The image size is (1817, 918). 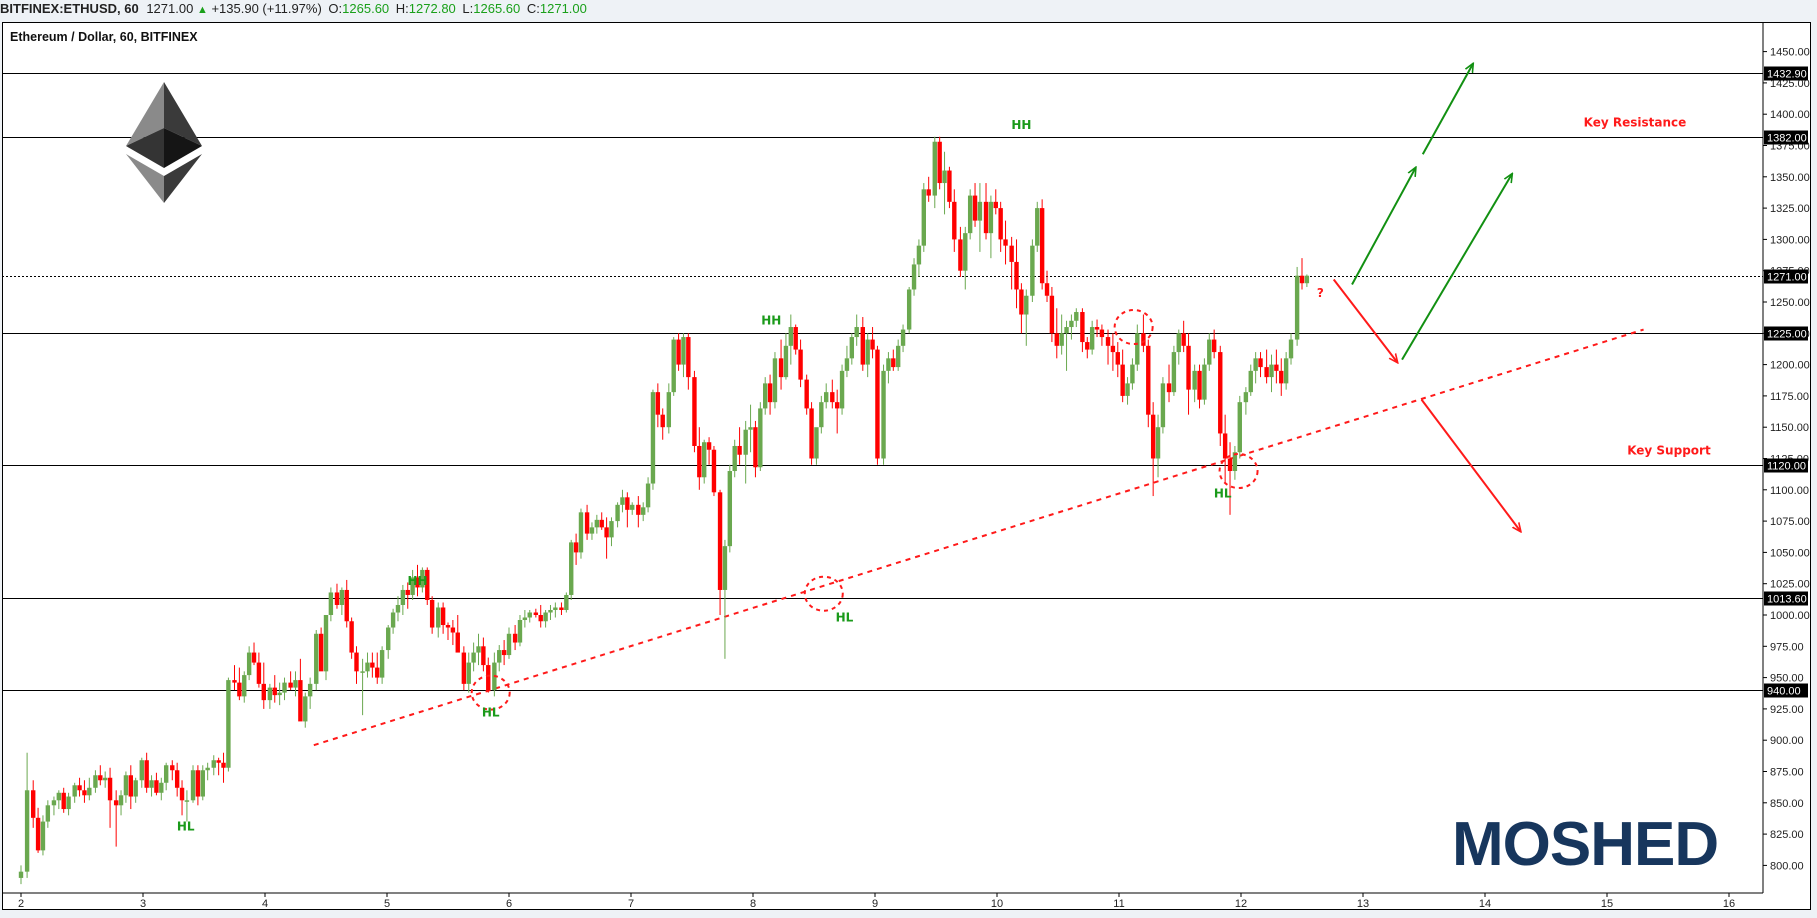 What do you see at coordinates (1790, 522) in the screenshot?
I see `price-tick: 1075.00` at bounding box center [1790, 522].